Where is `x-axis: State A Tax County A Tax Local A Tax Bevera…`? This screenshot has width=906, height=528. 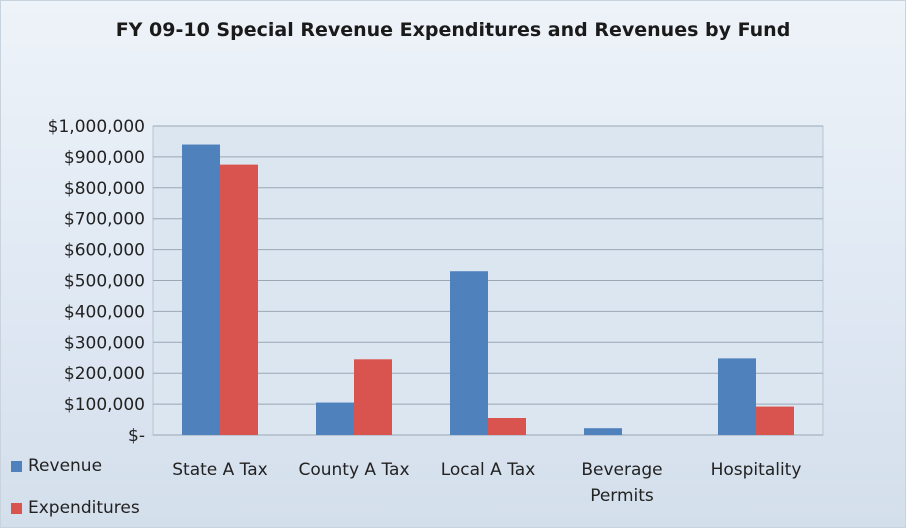
x-axis: State A Tax County A Tax Local A Tax Bevera… is located at coordinates (486, 483).